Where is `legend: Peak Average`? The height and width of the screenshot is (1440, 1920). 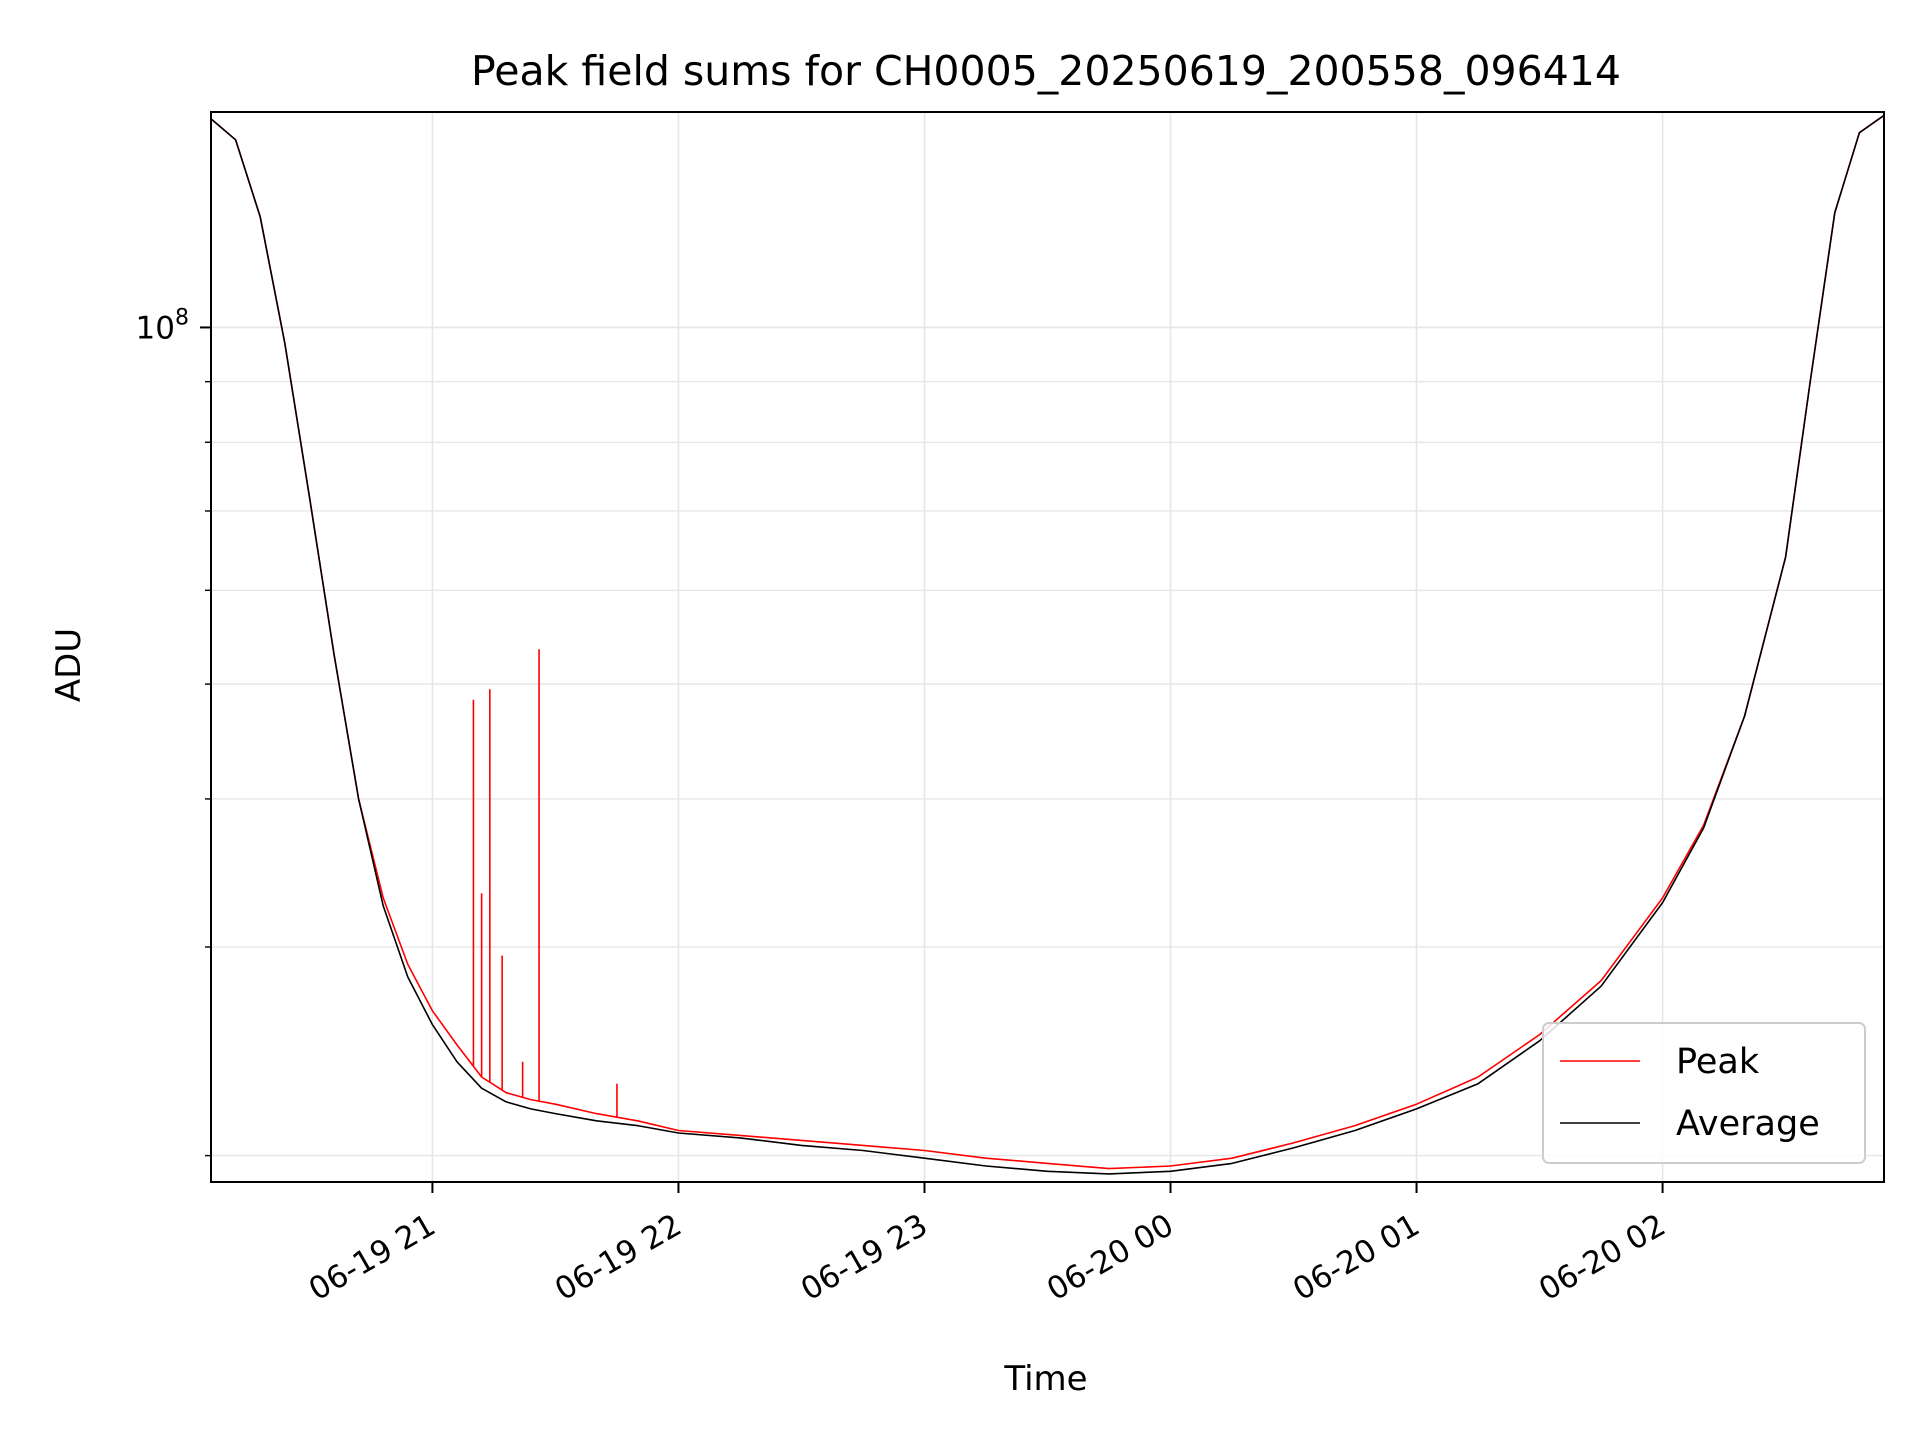
legend: Peak Average is located at coordinates (1704, 1093).